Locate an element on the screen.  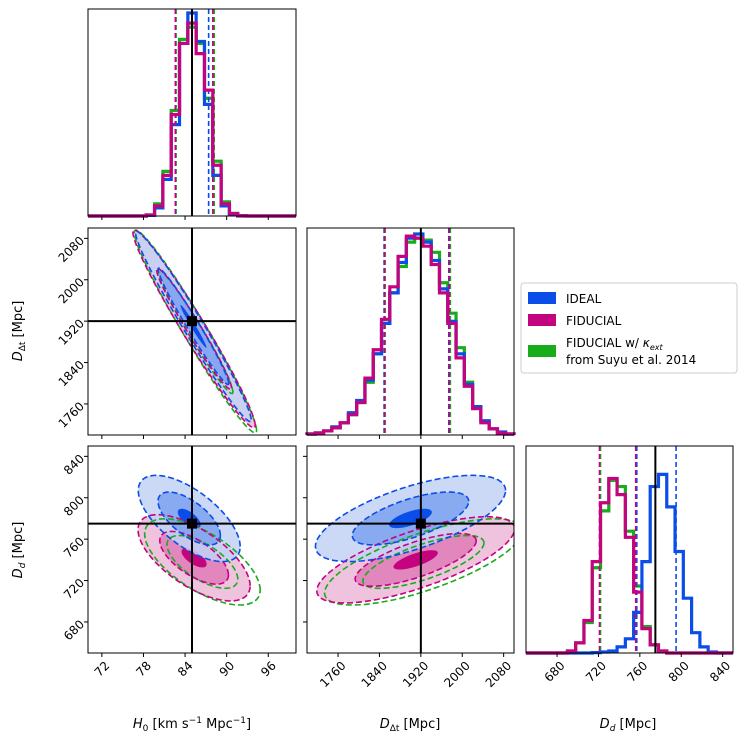
contour-lines-H0_Ddt is located at coordinates (195, 331).